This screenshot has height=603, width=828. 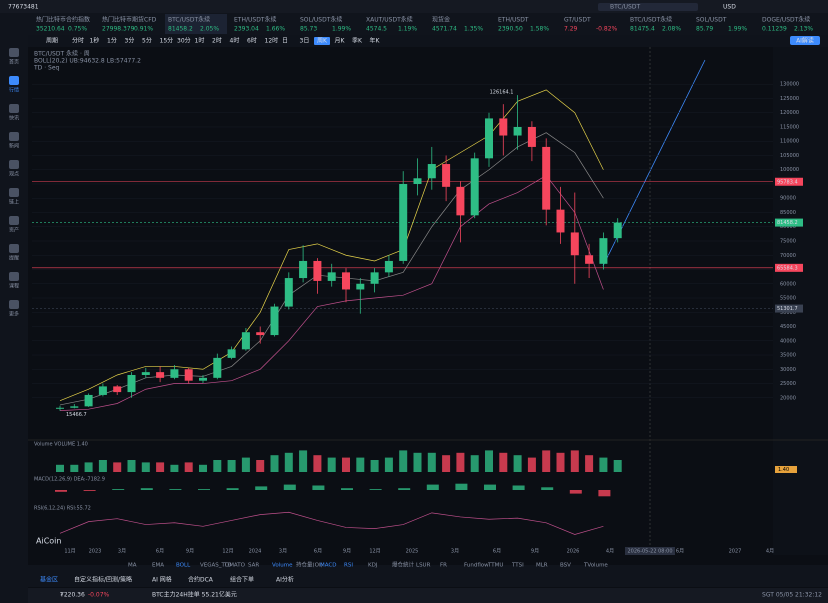 I want to click on period: 年K, so click(x=375, y=41).